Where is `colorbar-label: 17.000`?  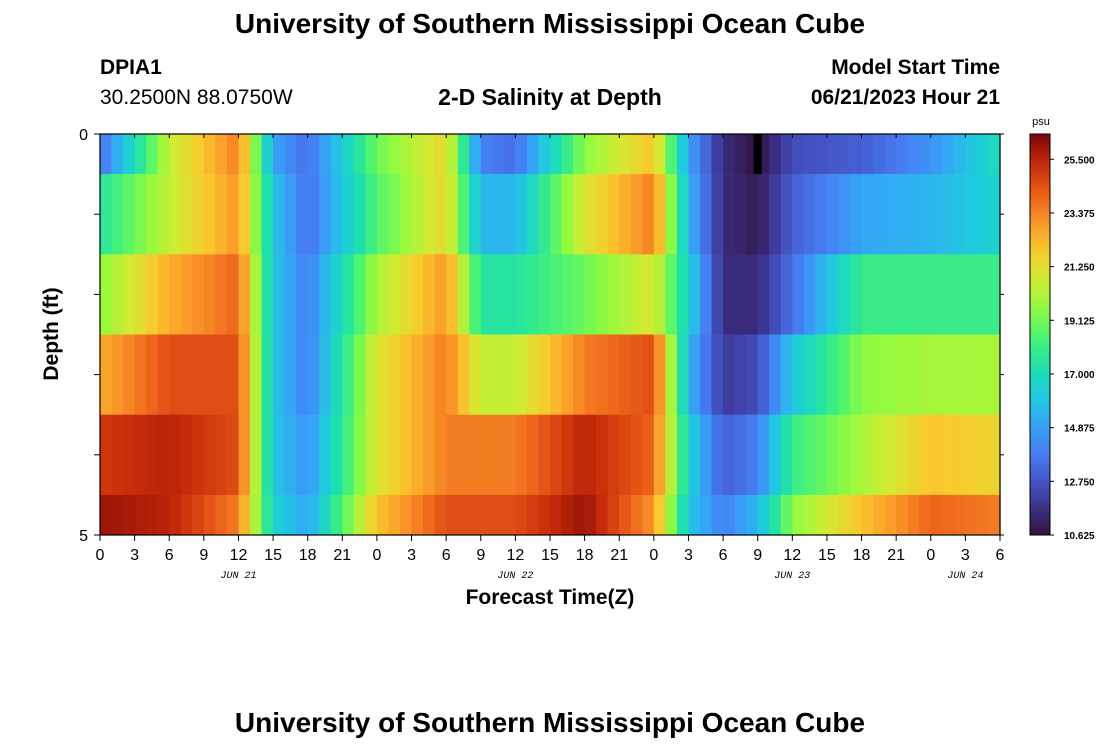
colorbar-label: 17.000 is located at coordinates (1079, 375).